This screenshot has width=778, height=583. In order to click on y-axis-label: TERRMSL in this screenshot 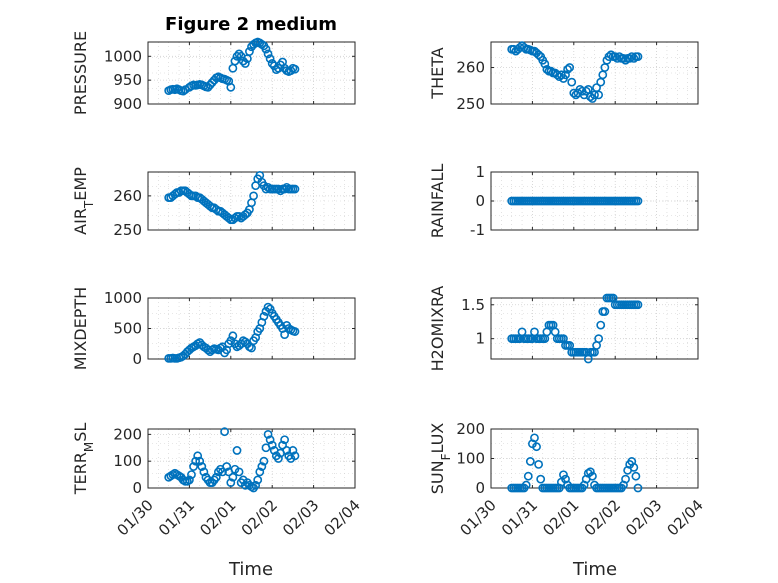, I will do `click(83, 459)`.